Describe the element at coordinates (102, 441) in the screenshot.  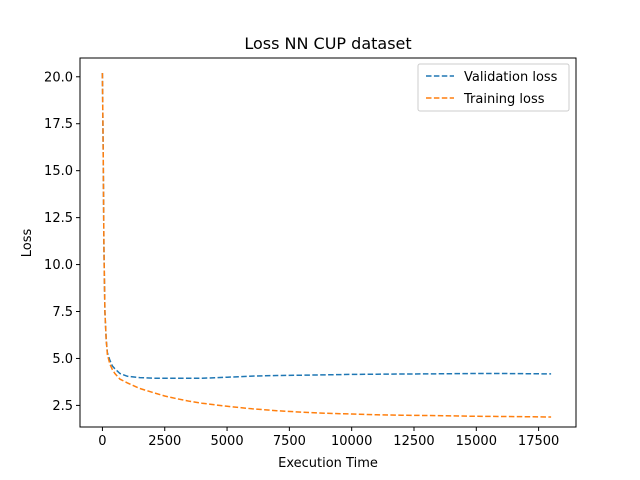
I see `x-tick-label: 0` at that location.